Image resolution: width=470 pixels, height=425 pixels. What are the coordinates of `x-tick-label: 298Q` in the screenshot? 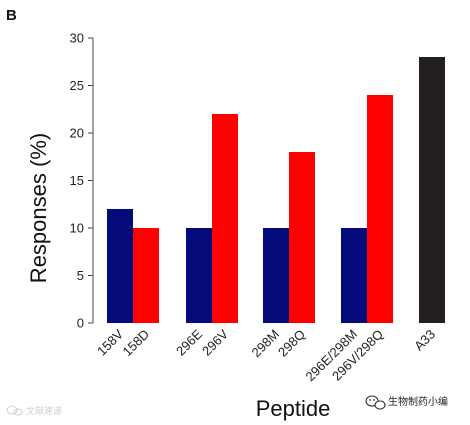 It's located at (291, 343).